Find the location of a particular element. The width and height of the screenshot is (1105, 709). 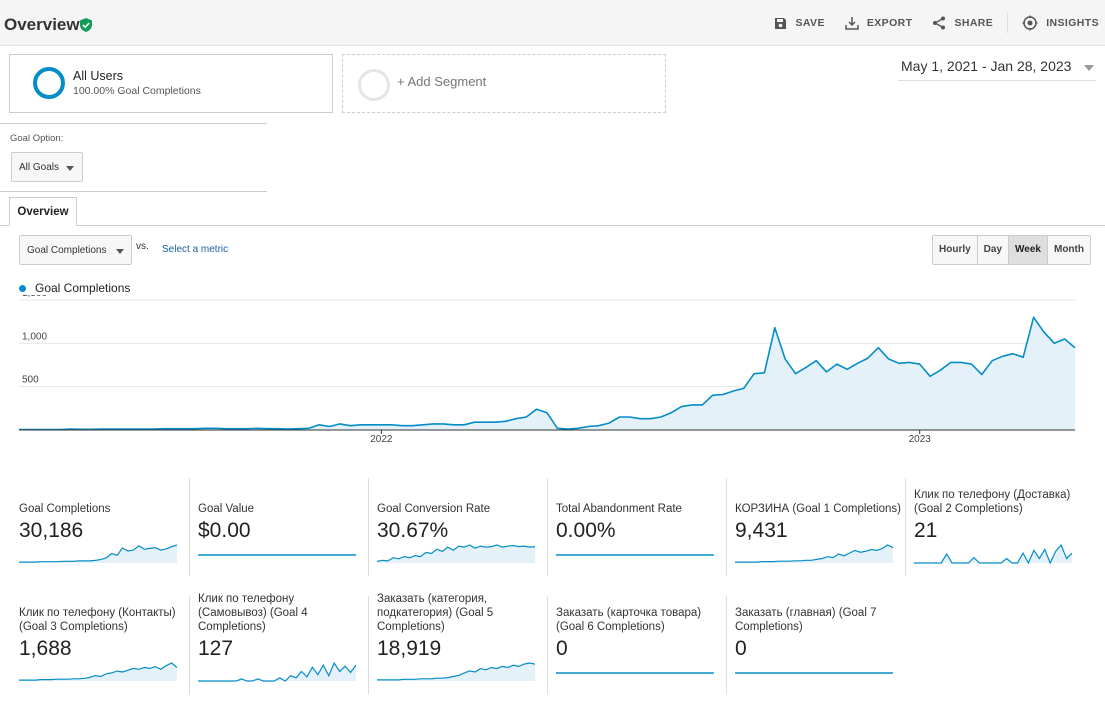

segment-all-users: All Users 100.00% Goal Completions is located at coordinates (171, 83).